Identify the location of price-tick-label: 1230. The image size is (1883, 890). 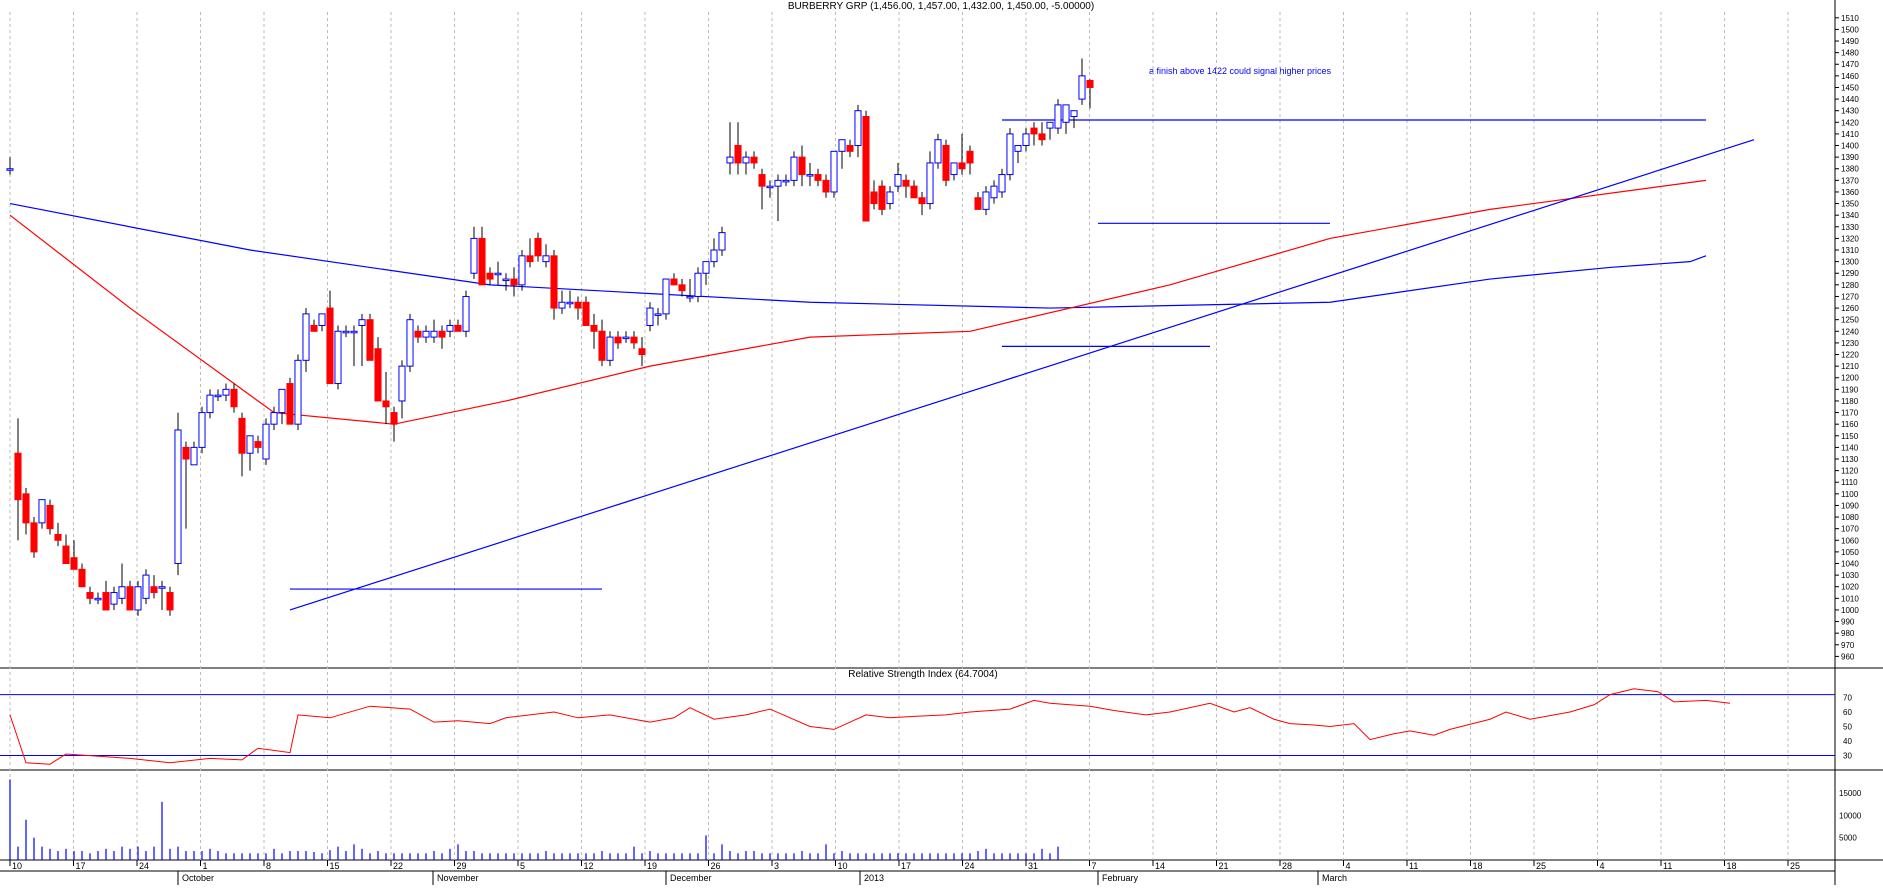
(1850, 343).